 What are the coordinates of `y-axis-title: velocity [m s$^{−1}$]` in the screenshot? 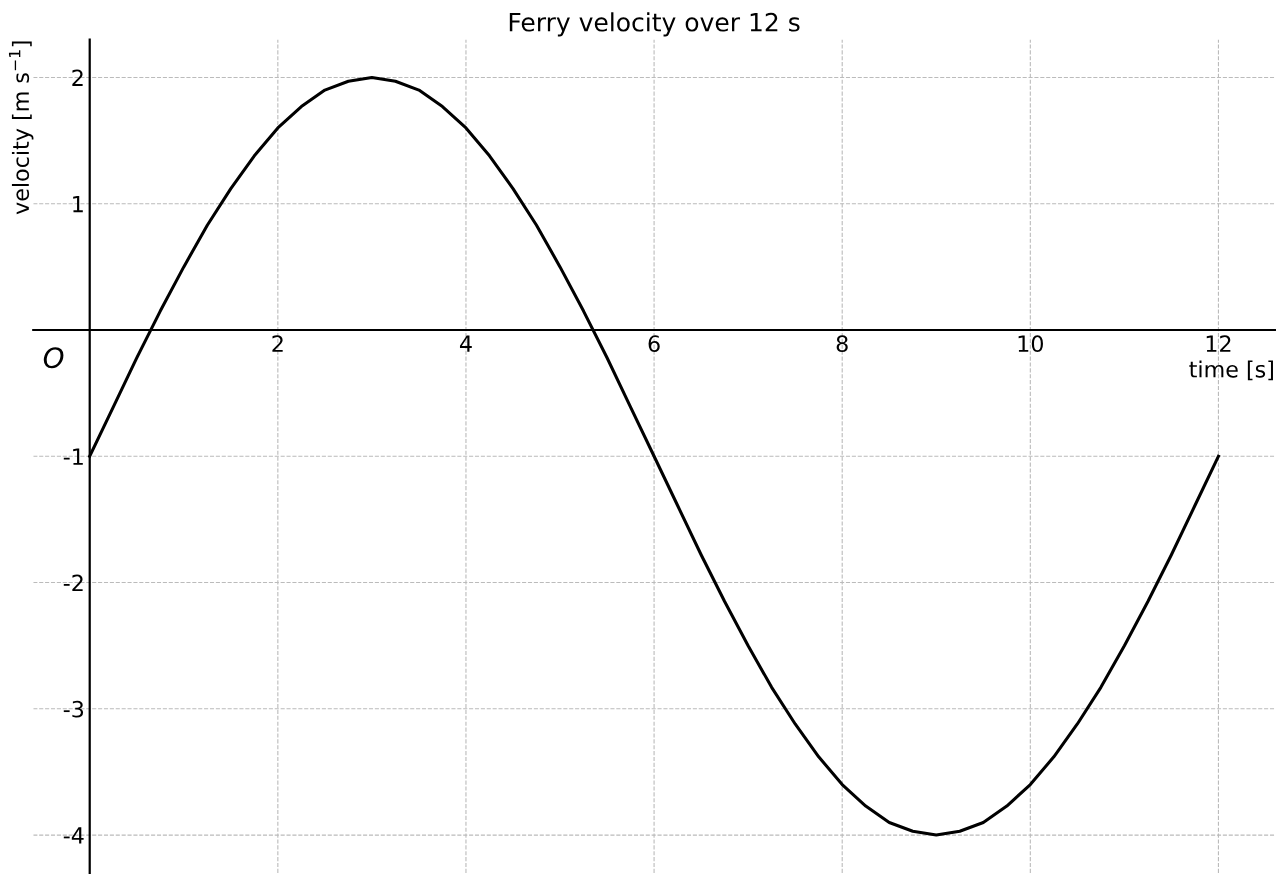 It's located at (21, 128).